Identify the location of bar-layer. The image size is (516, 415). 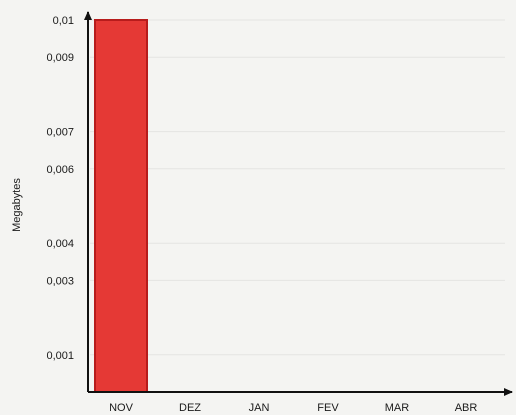
(121, 206).